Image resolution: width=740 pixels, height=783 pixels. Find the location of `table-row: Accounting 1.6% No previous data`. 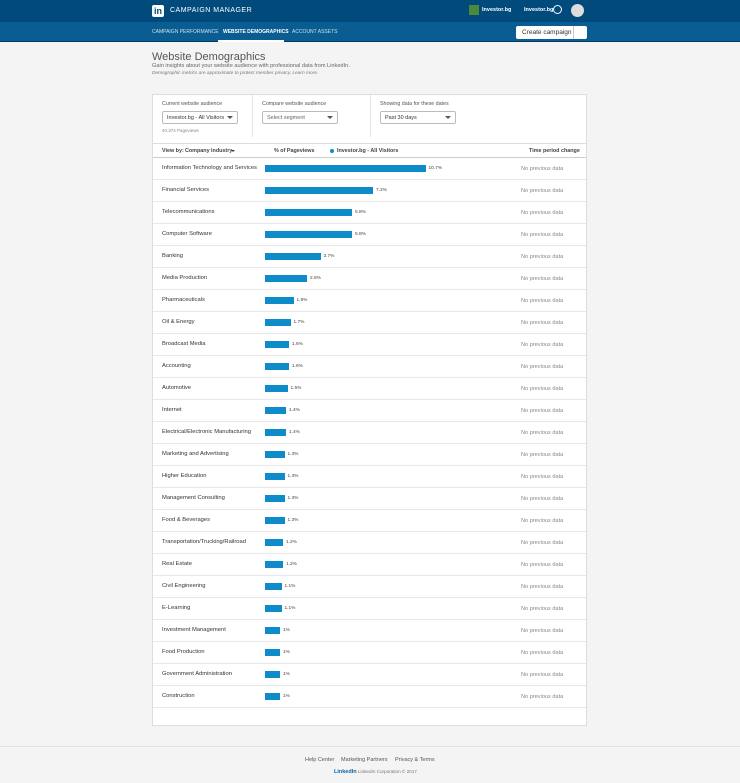

table-row: Accounting 1.6% No previous data is located at coordinates (369, 367).